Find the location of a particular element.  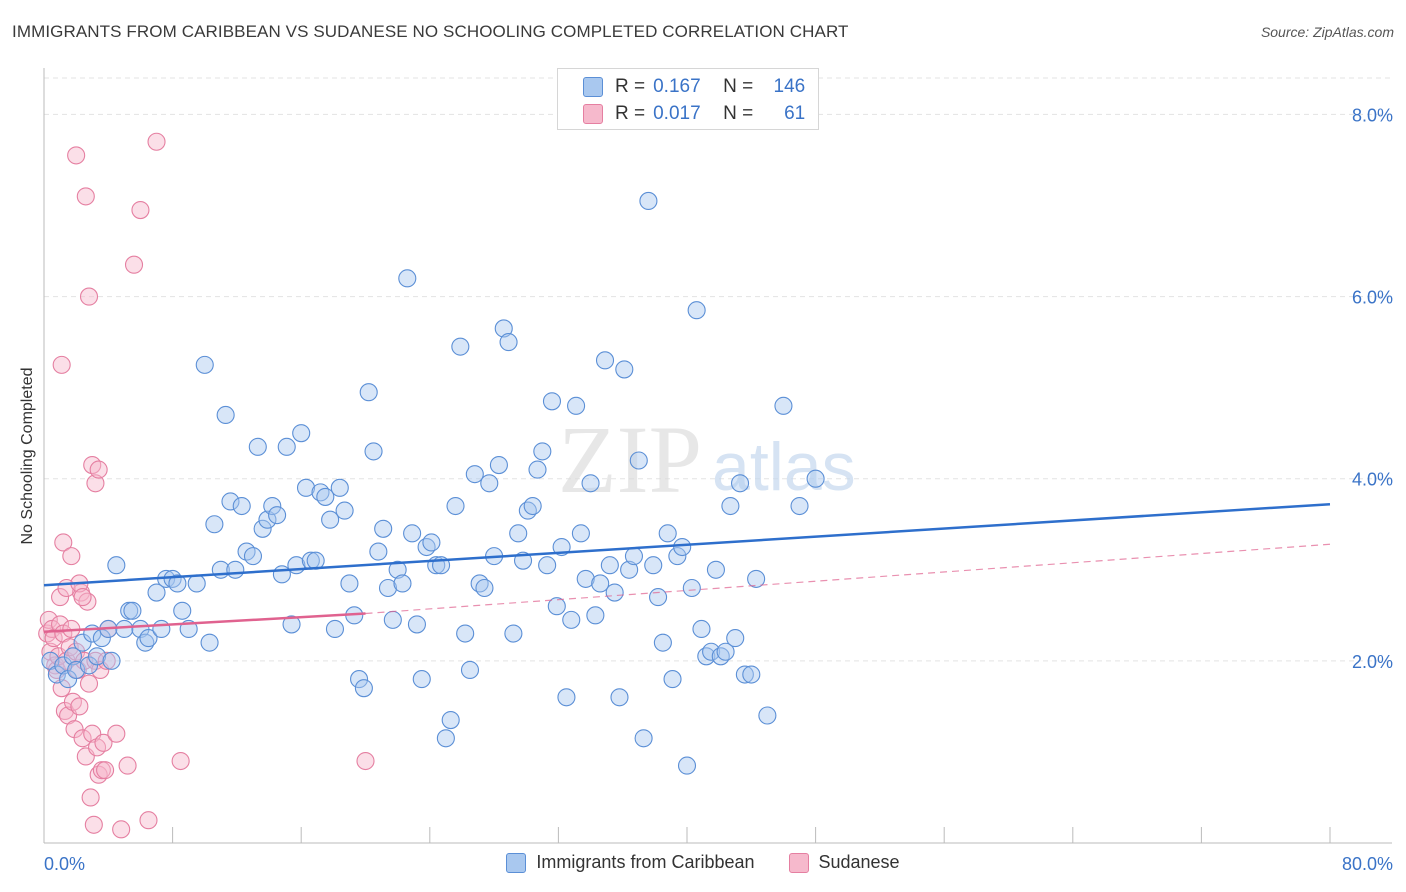

series-legend: Immigrants from Caribbean Sudanese is located at coordinates (703, 862).